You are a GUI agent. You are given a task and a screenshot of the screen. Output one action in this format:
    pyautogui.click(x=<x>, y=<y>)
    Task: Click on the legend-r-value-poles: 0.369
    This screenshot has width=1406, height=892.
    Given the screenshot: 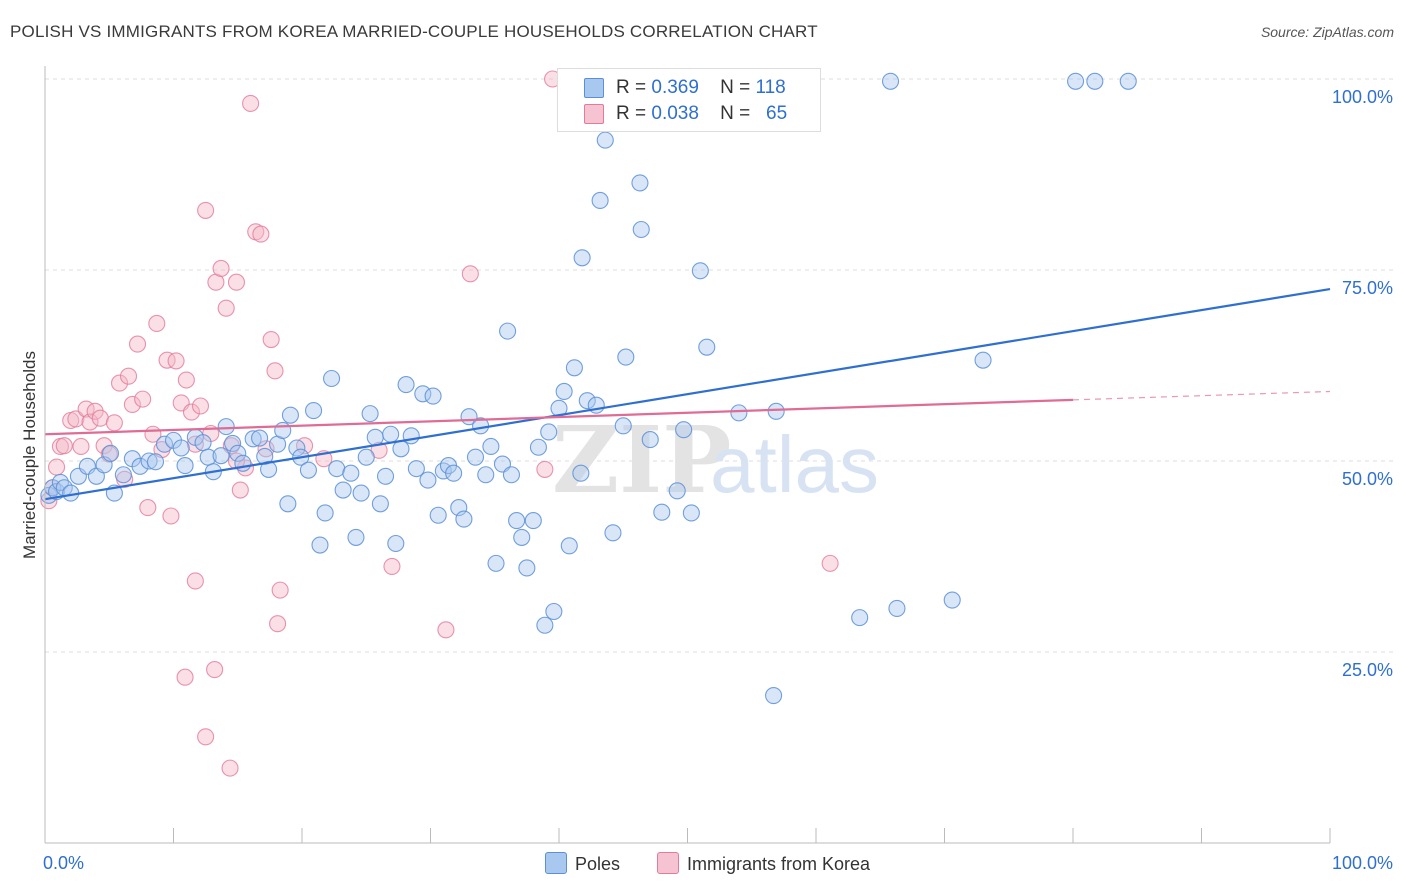 What is the action you would take?
    pyautogui.click(x=675, y=87)
    